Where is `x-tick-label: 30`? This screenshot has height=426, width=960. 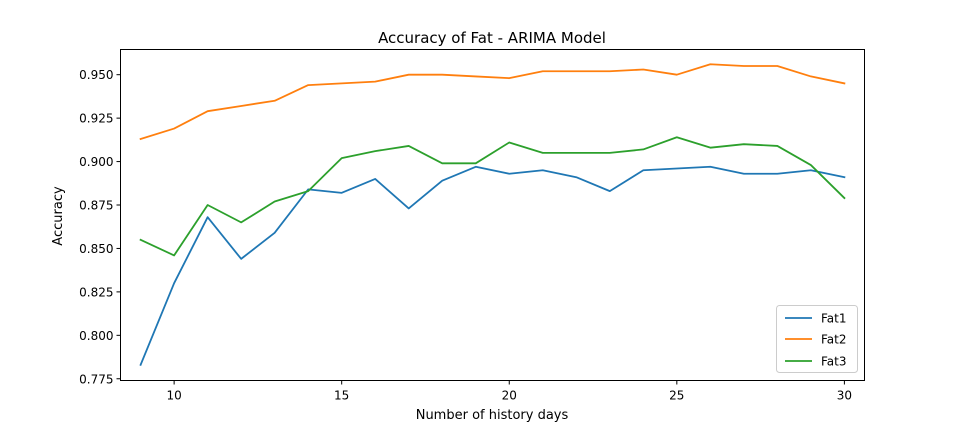 x-tick-label: 30 is located at coordinates (844, 396).